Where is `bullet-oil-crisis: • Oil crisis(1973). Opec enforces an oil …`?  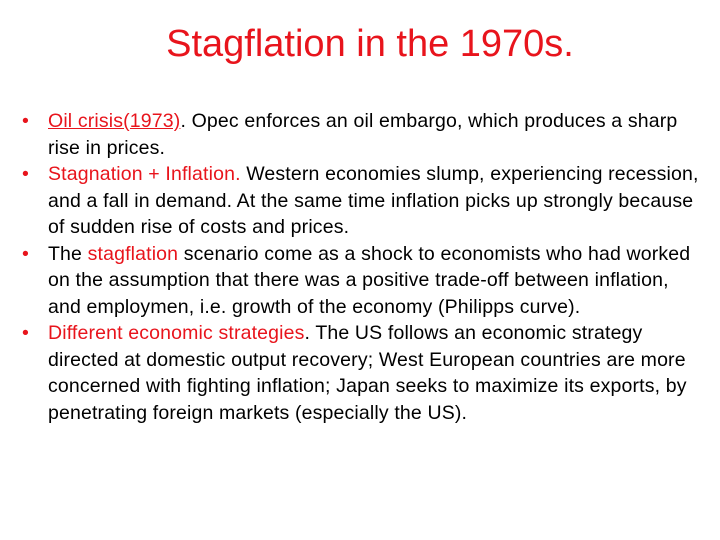 bullet-oil-crisis: • Oil crisis(1973). Opec enforces an oil … is located at coordinates (362, 134).